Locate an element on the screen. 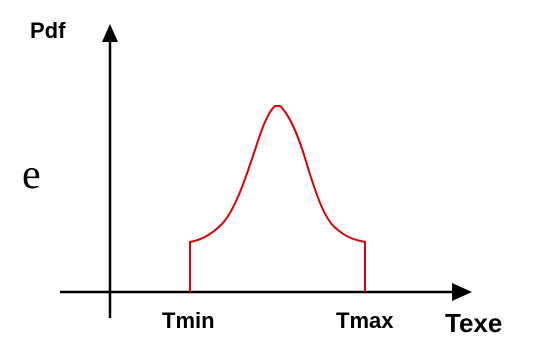 This screenshot has width=540, height=340. y-axis-label: Pdf is located at coordinates (48, 30).